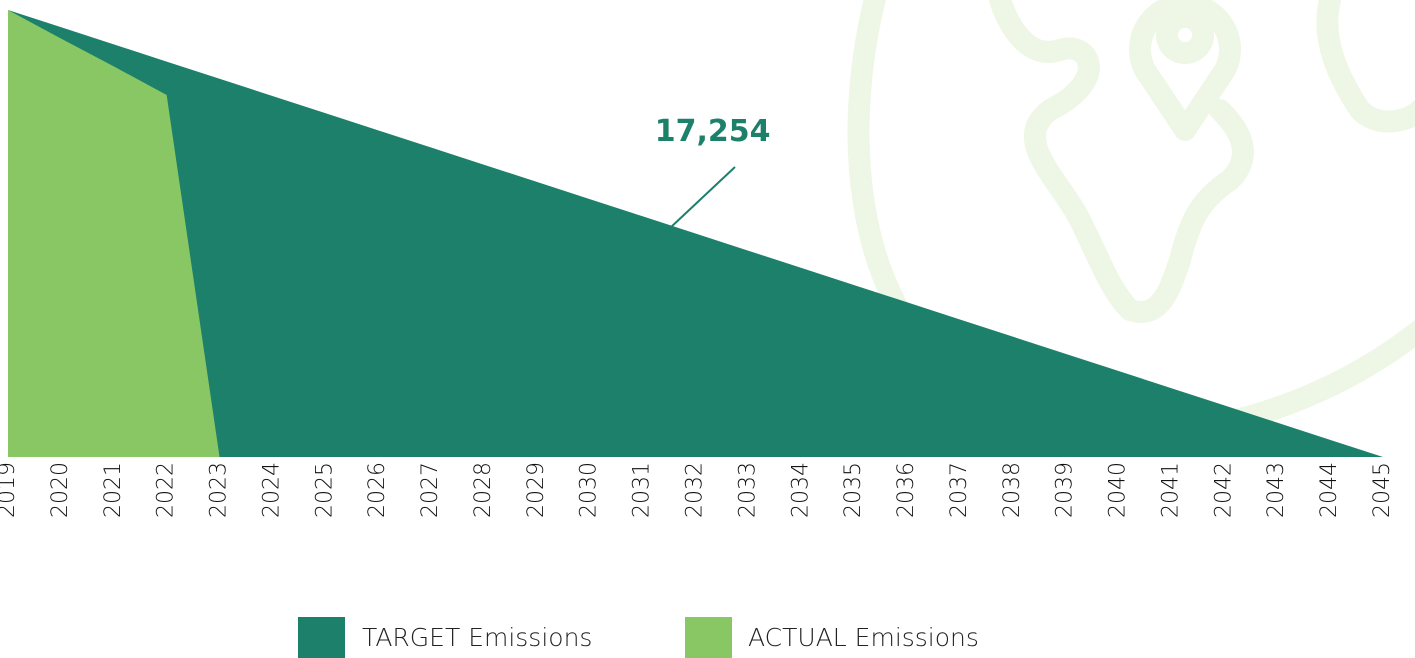  What do you see at coordinates (60, 490) in the screenshot?
I see `x-tick-label: 2020` at bounding box center [60, 490].